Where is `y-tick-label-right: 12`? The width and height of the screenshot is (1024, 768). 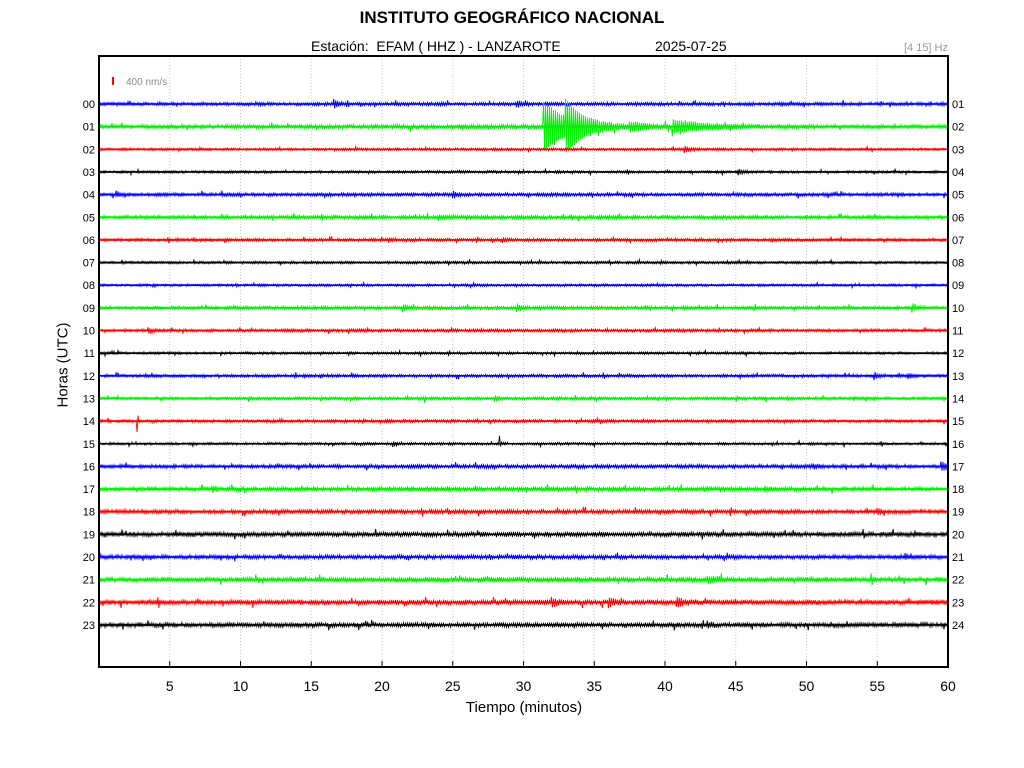 y-tick-label-right: 12 is located at coordinates (958, 354).